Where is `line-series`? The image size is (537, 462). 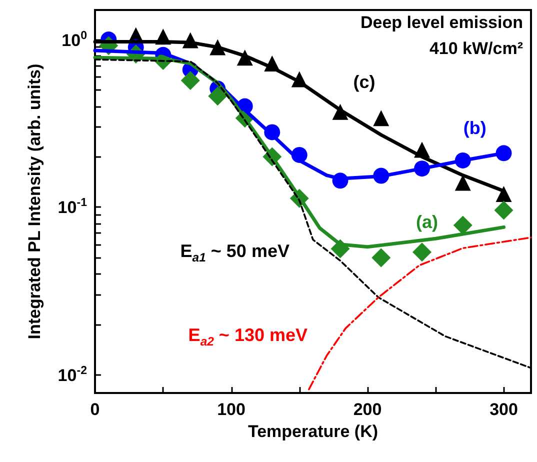
line-series is located at coordinates (420, 313).